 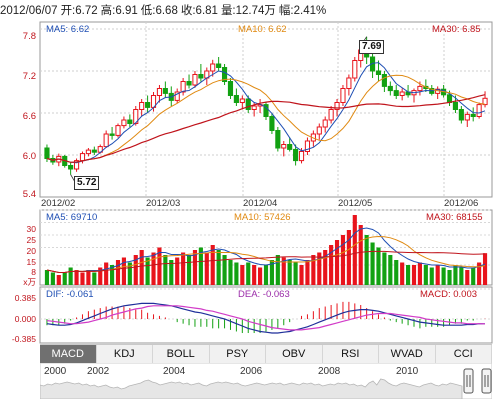 I want to click on tab-psy: PSY, so click(x=238, y=354).